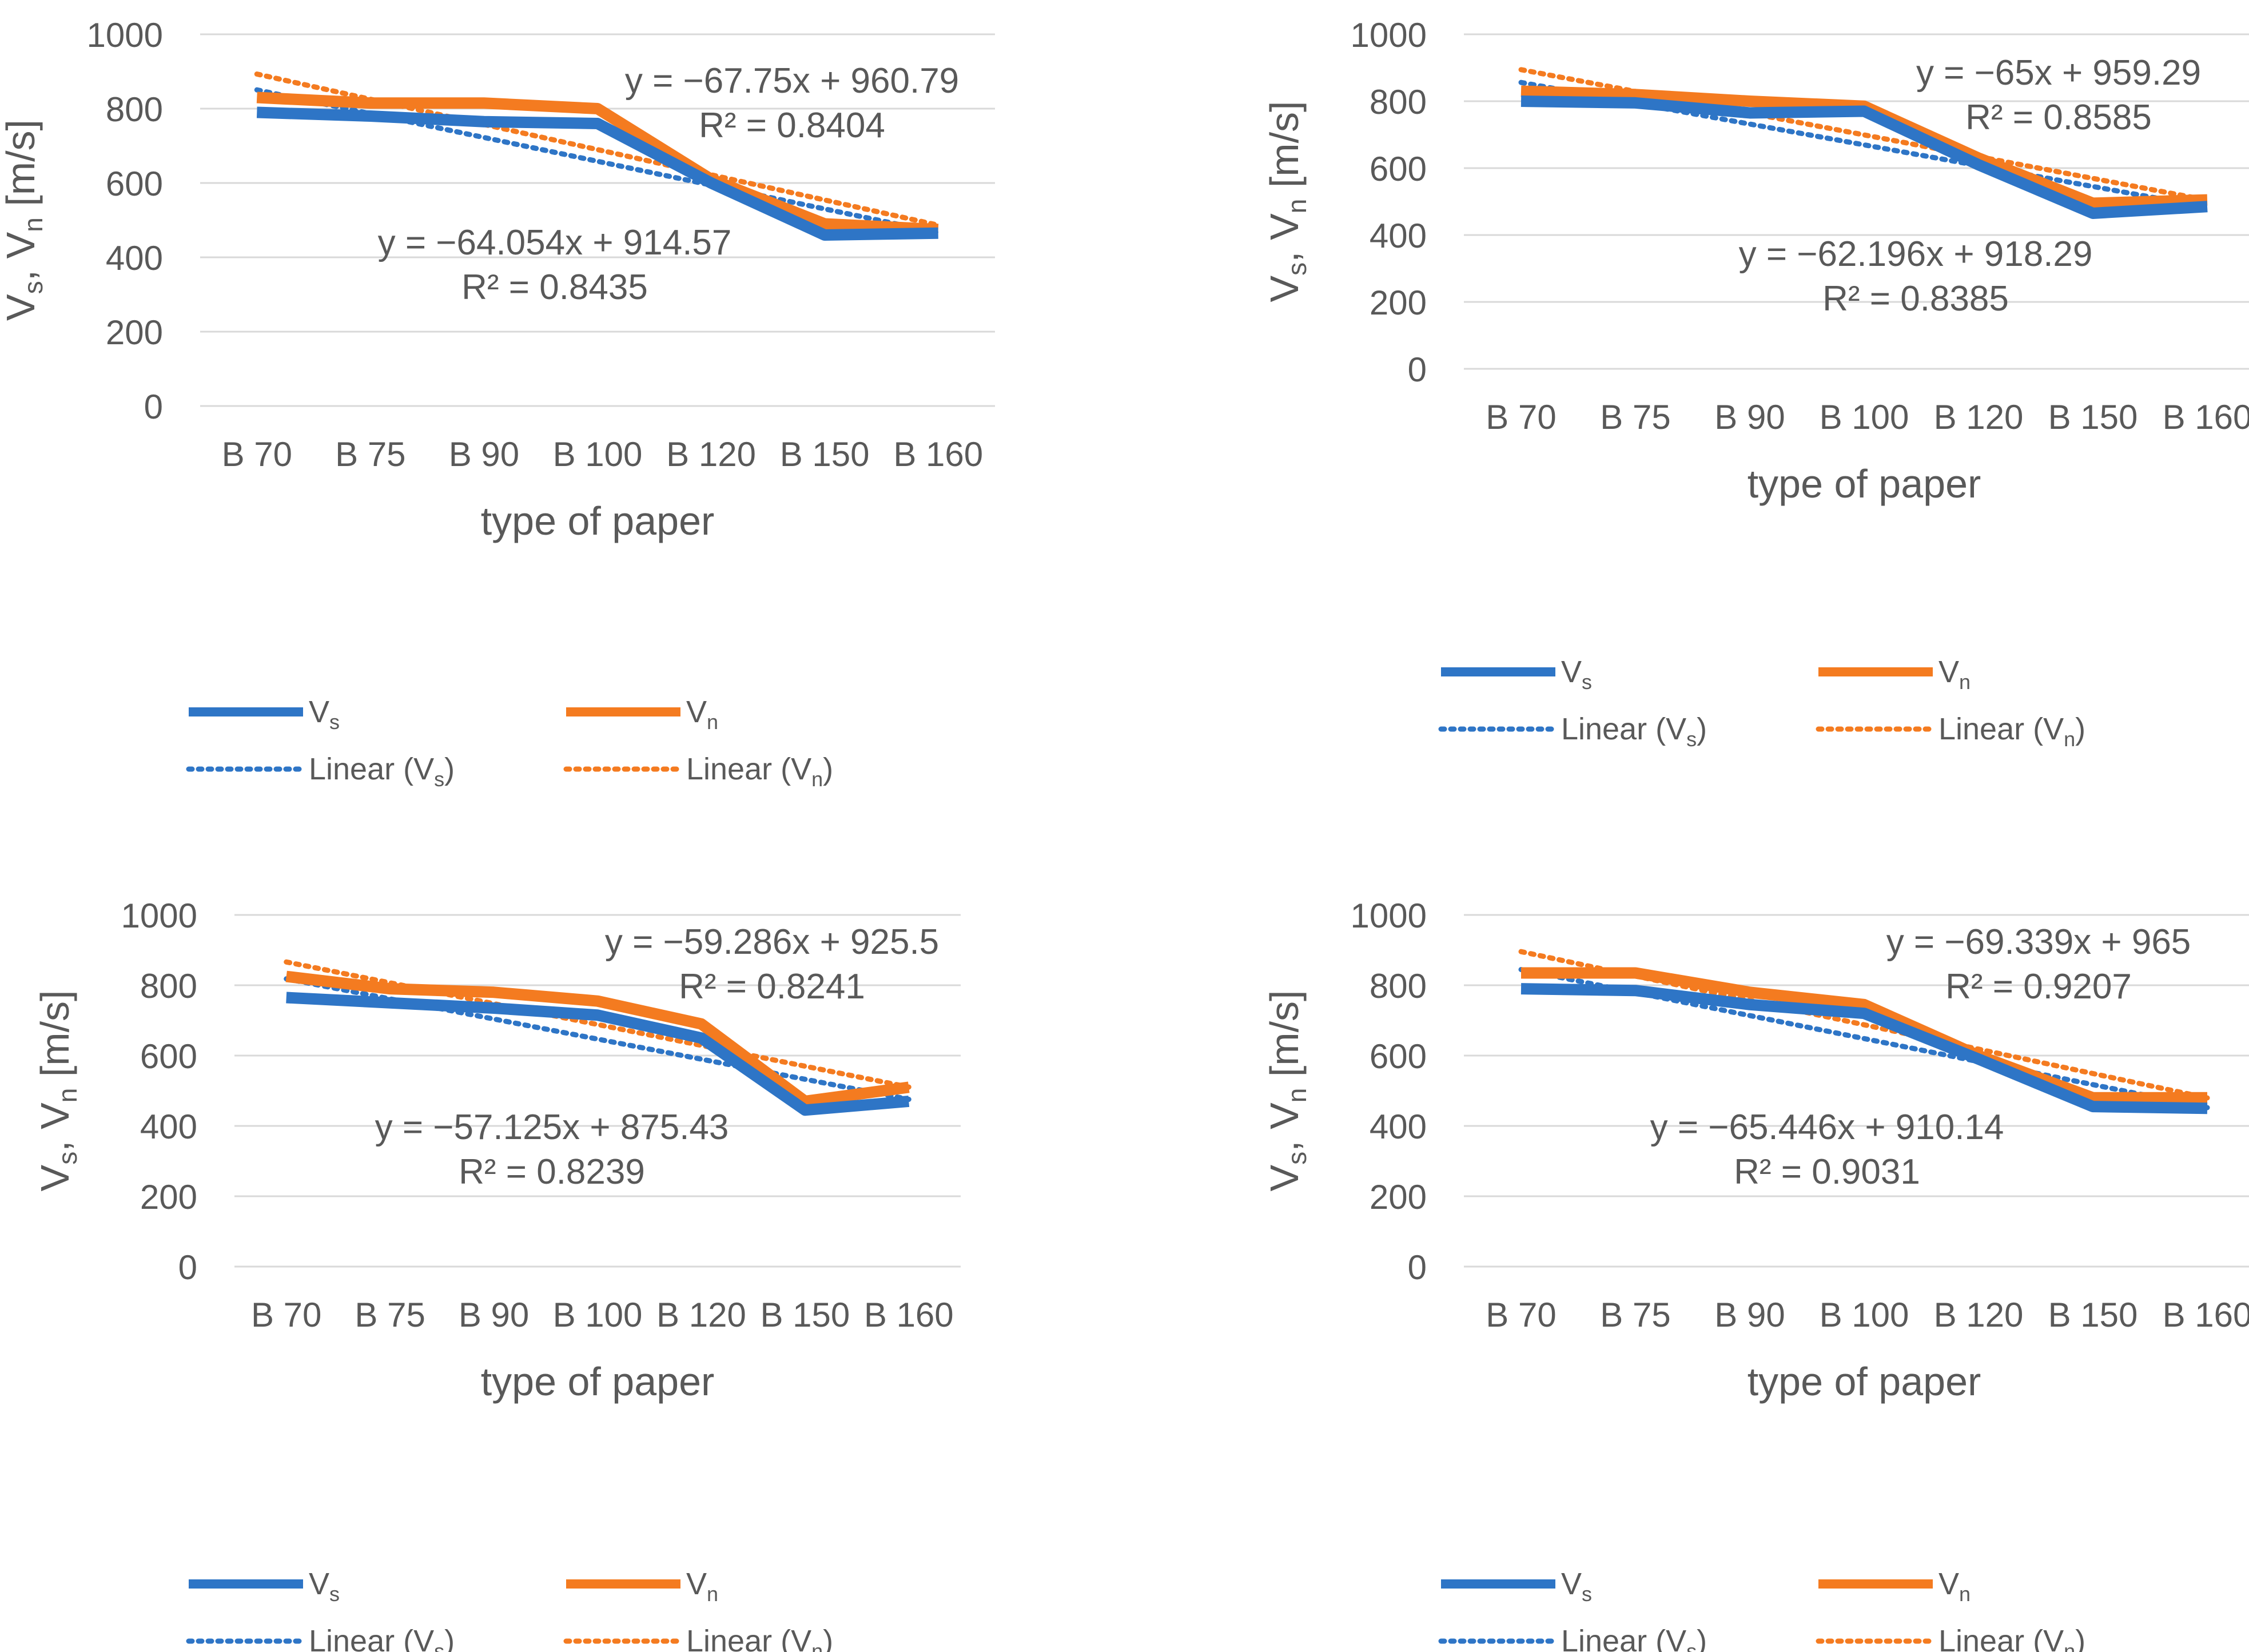 This screenshot has height=1652, width=2249. Describe the element at coordinates (484, 454) in the screenshot. I see `x-tick-label: B 90` at that location.